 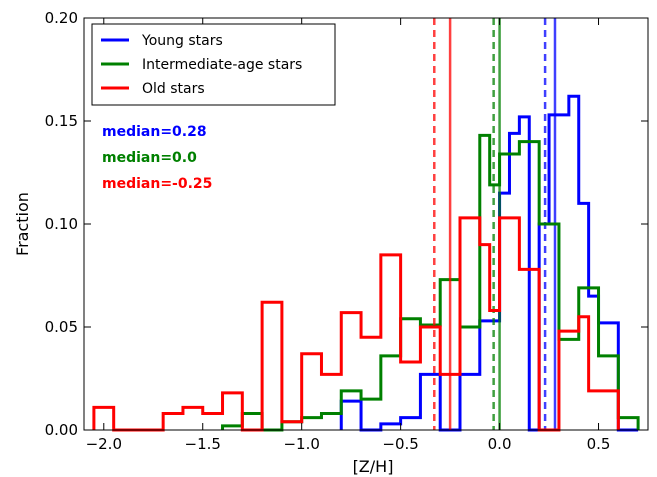 What do you see at coordinates (301, 444) in the screenshot?
I see `x-tick-label: −1.0` at bounding box center [301, 444].